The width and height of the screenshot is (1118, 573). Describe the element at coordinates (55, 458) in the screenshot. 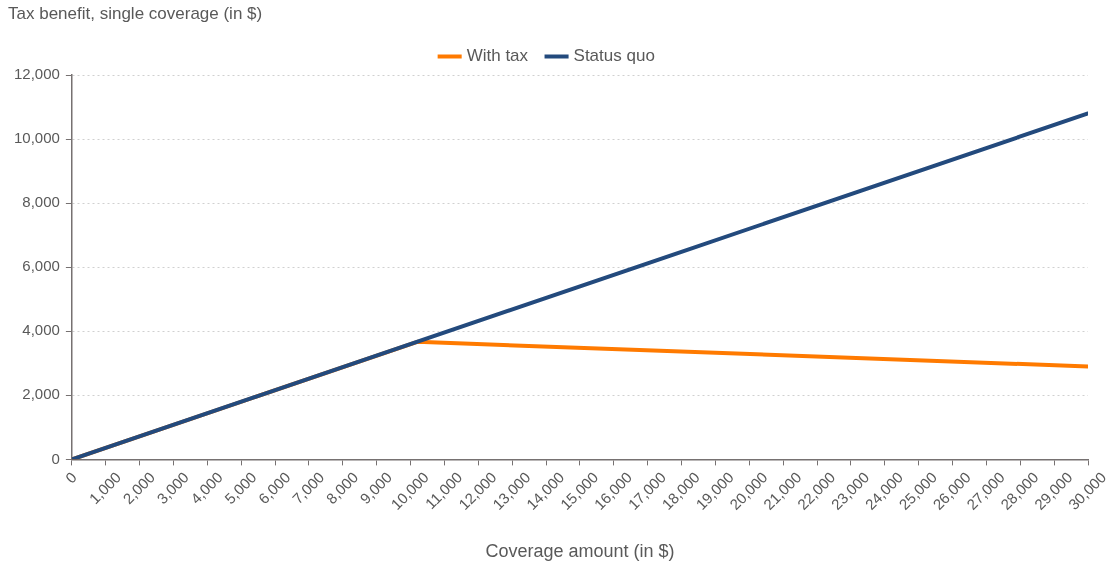

I see `y-tick-label: 0` at that location.